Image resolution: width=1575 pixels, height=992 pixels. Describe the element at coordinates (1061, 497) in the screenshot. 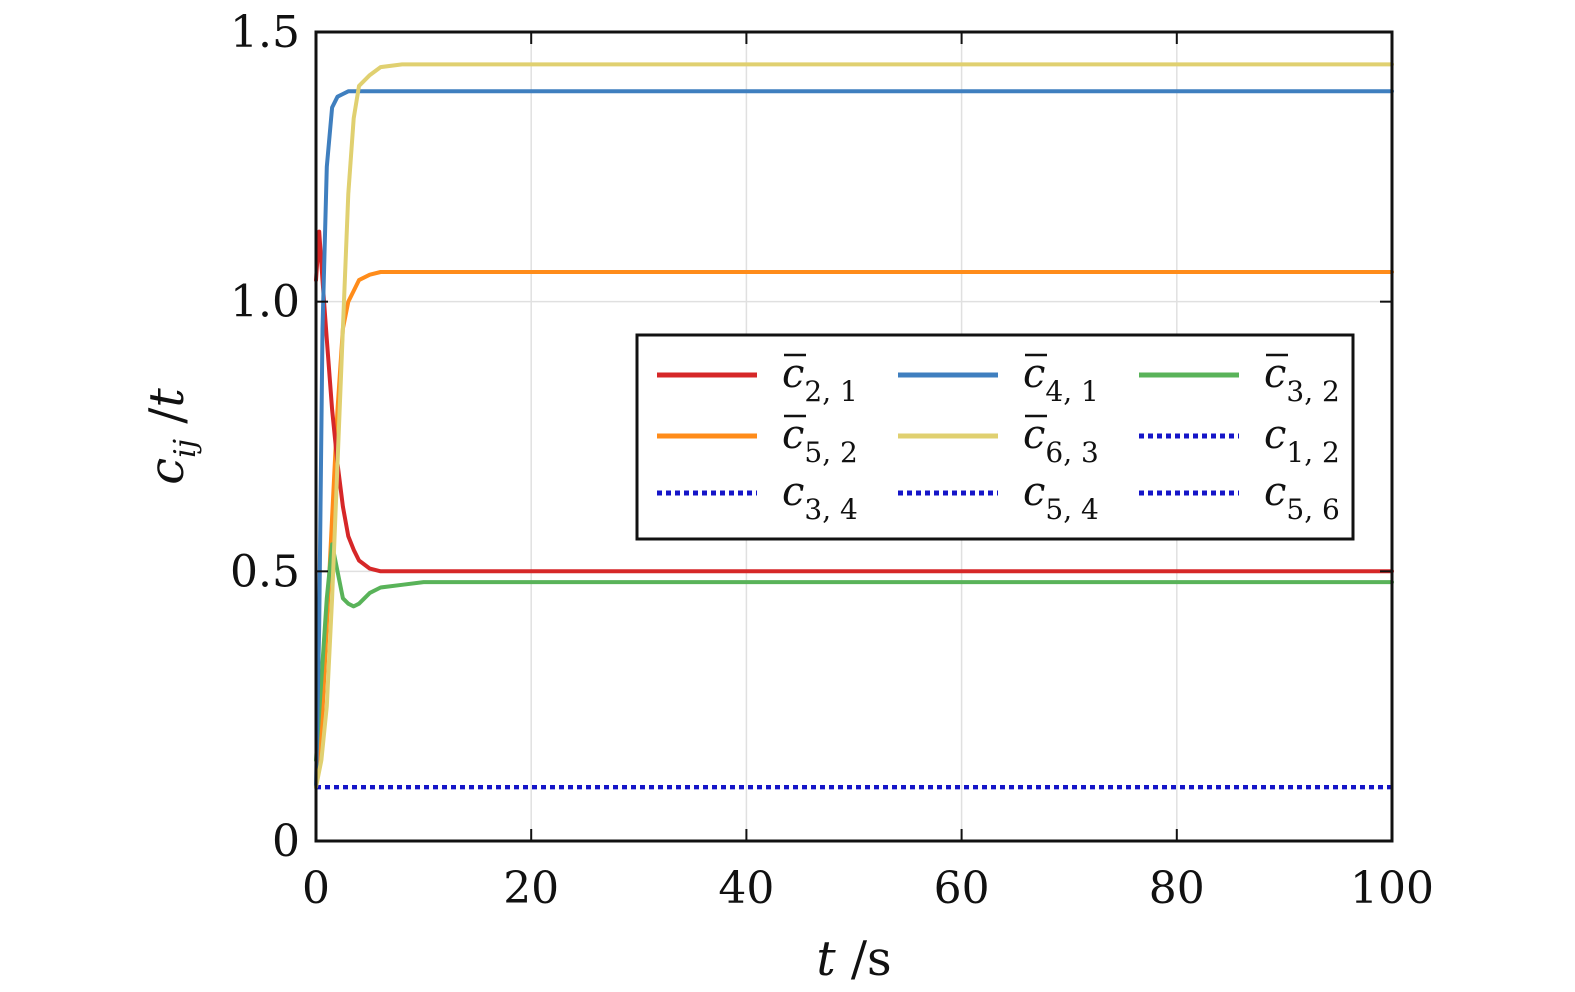

I see `legend-label: c5, 4` at that location.